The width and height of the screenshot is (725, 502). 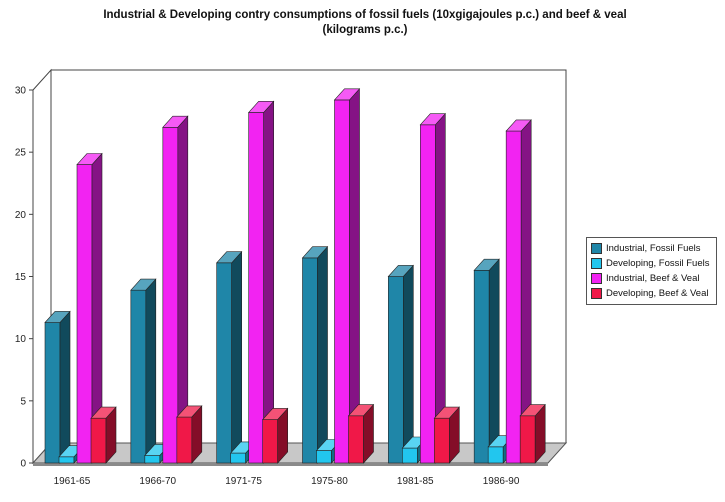 I want to click on y-tick-label: 15, so click(x=21, y=277).